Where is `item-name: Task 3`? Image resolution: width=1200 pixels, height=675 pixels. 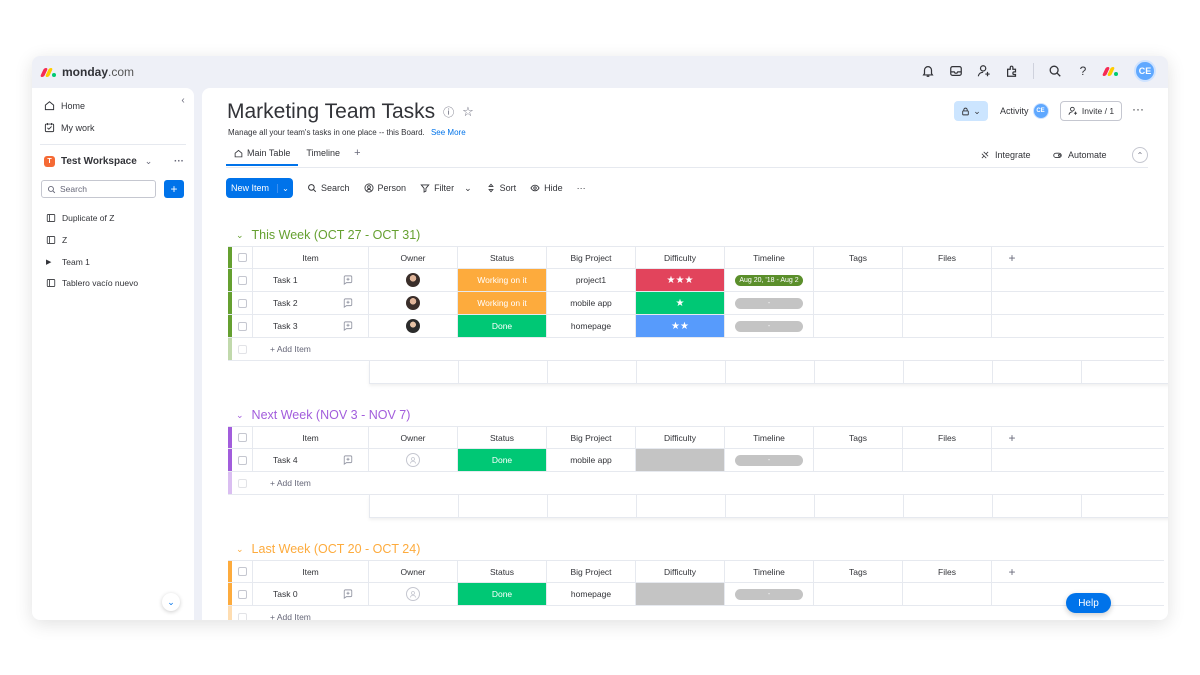
item-name: Task 3 is located at coordinates (285, 326).